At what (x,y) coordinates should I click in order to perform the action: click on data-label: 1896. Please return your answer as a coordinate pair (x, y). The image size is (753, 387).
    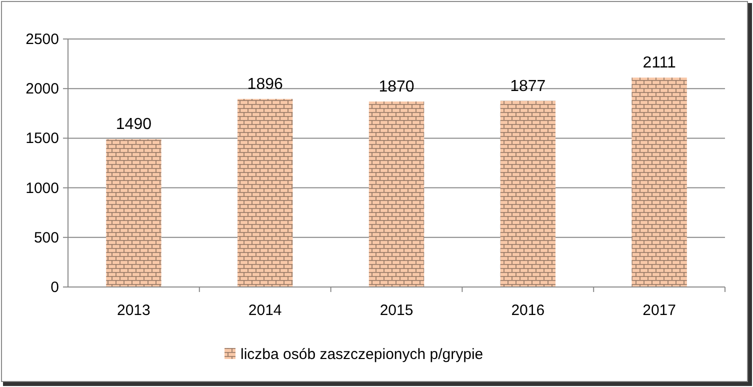
    Looking at the image, I should click on (265, 84).